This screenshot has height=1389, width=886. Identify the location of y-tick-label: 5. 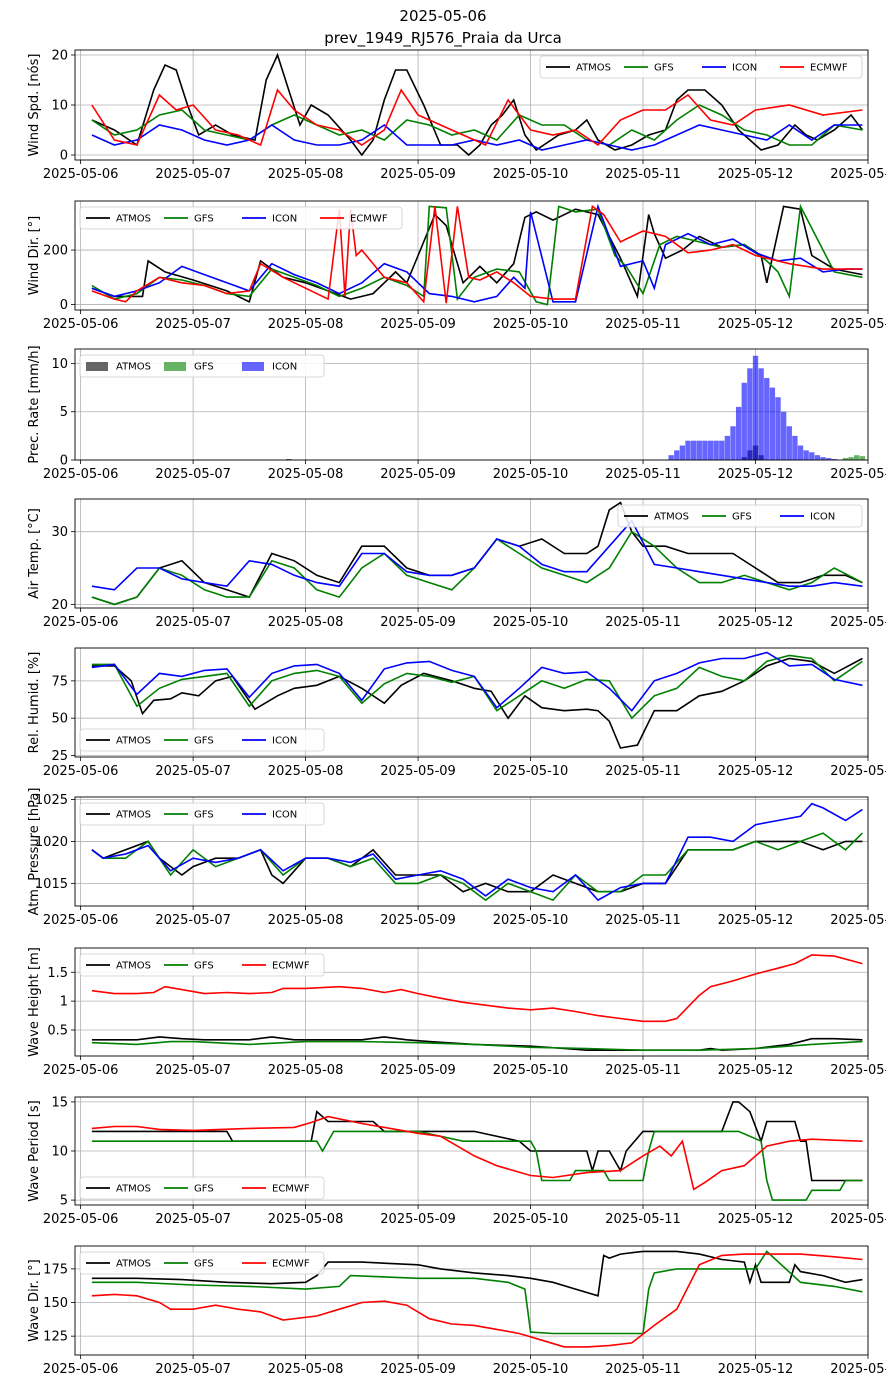
(64, 412).